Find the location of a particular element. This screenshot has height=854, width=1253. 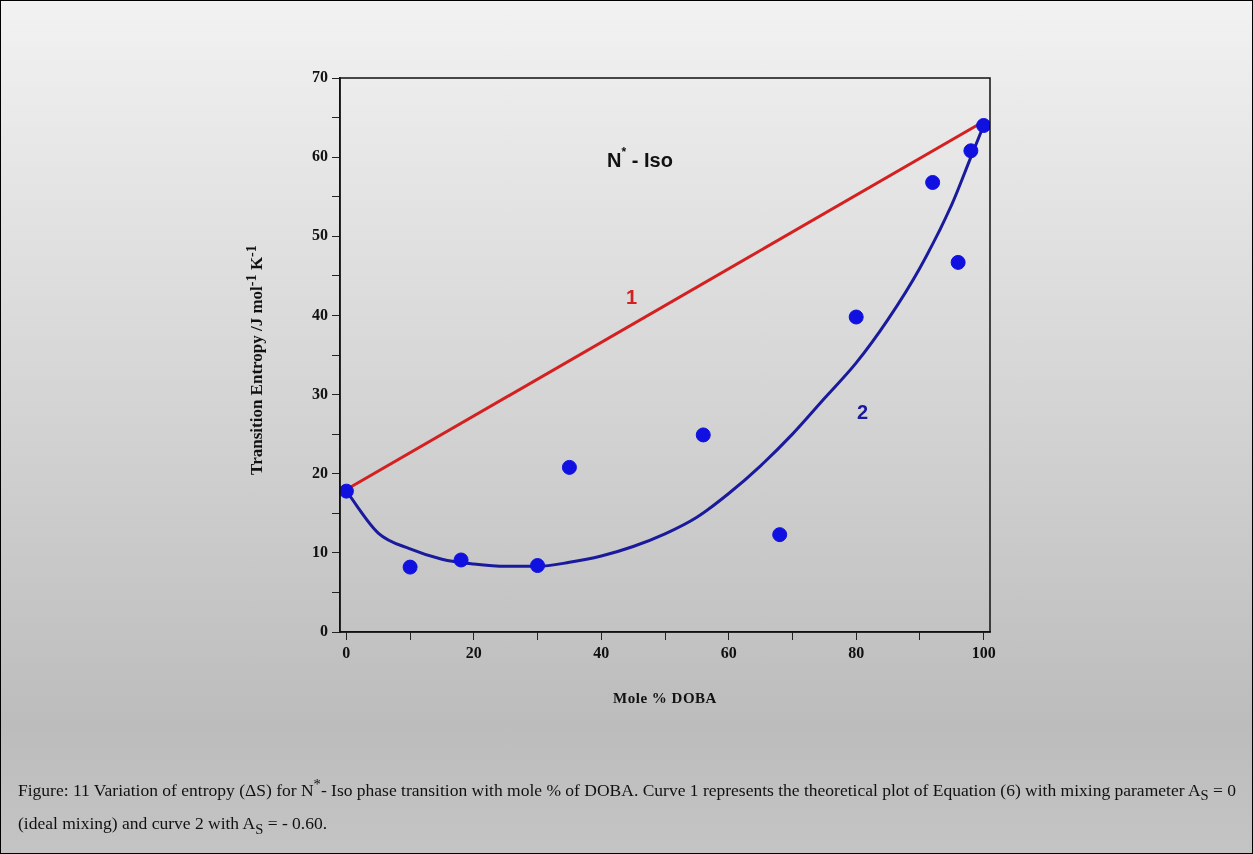

x-tick-label: 80 is located at coordinates (856, 652).